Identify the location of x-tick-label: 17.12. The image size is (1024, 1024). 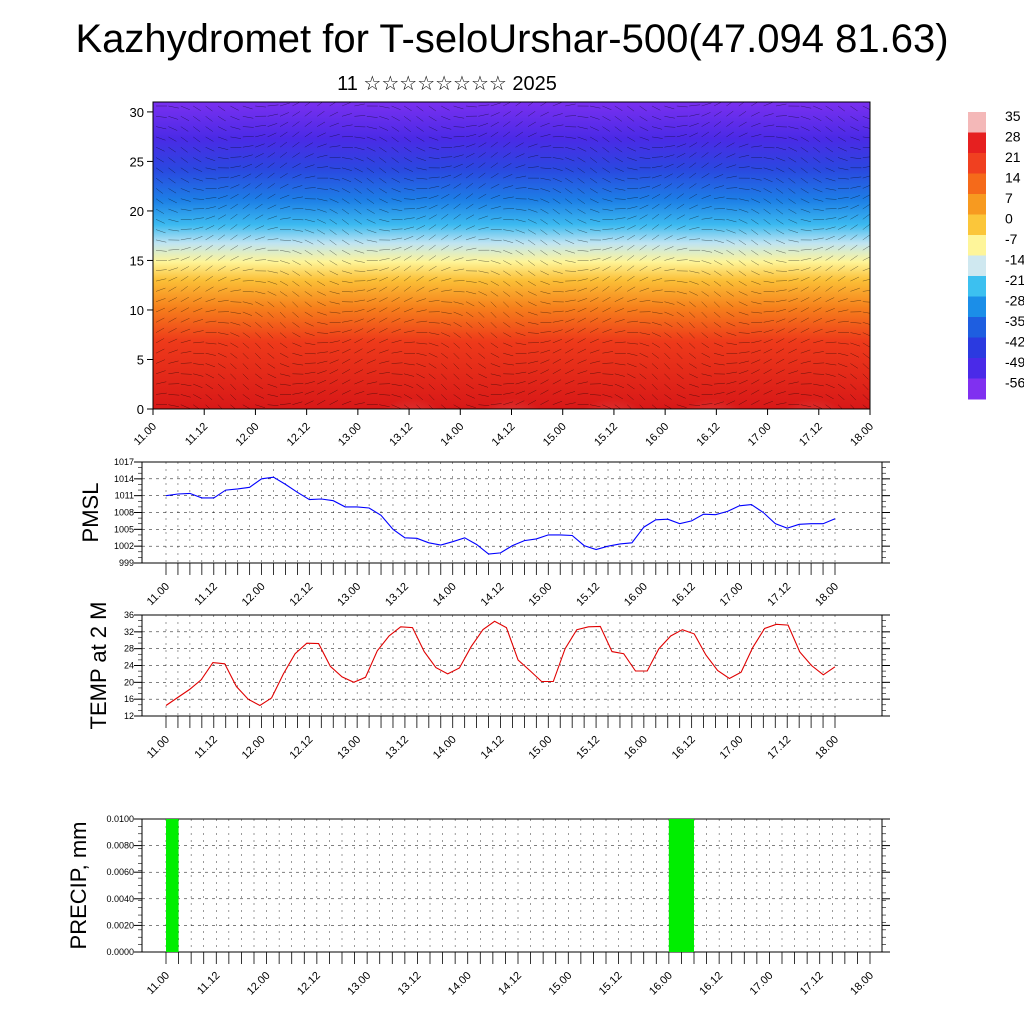
(811, 435).